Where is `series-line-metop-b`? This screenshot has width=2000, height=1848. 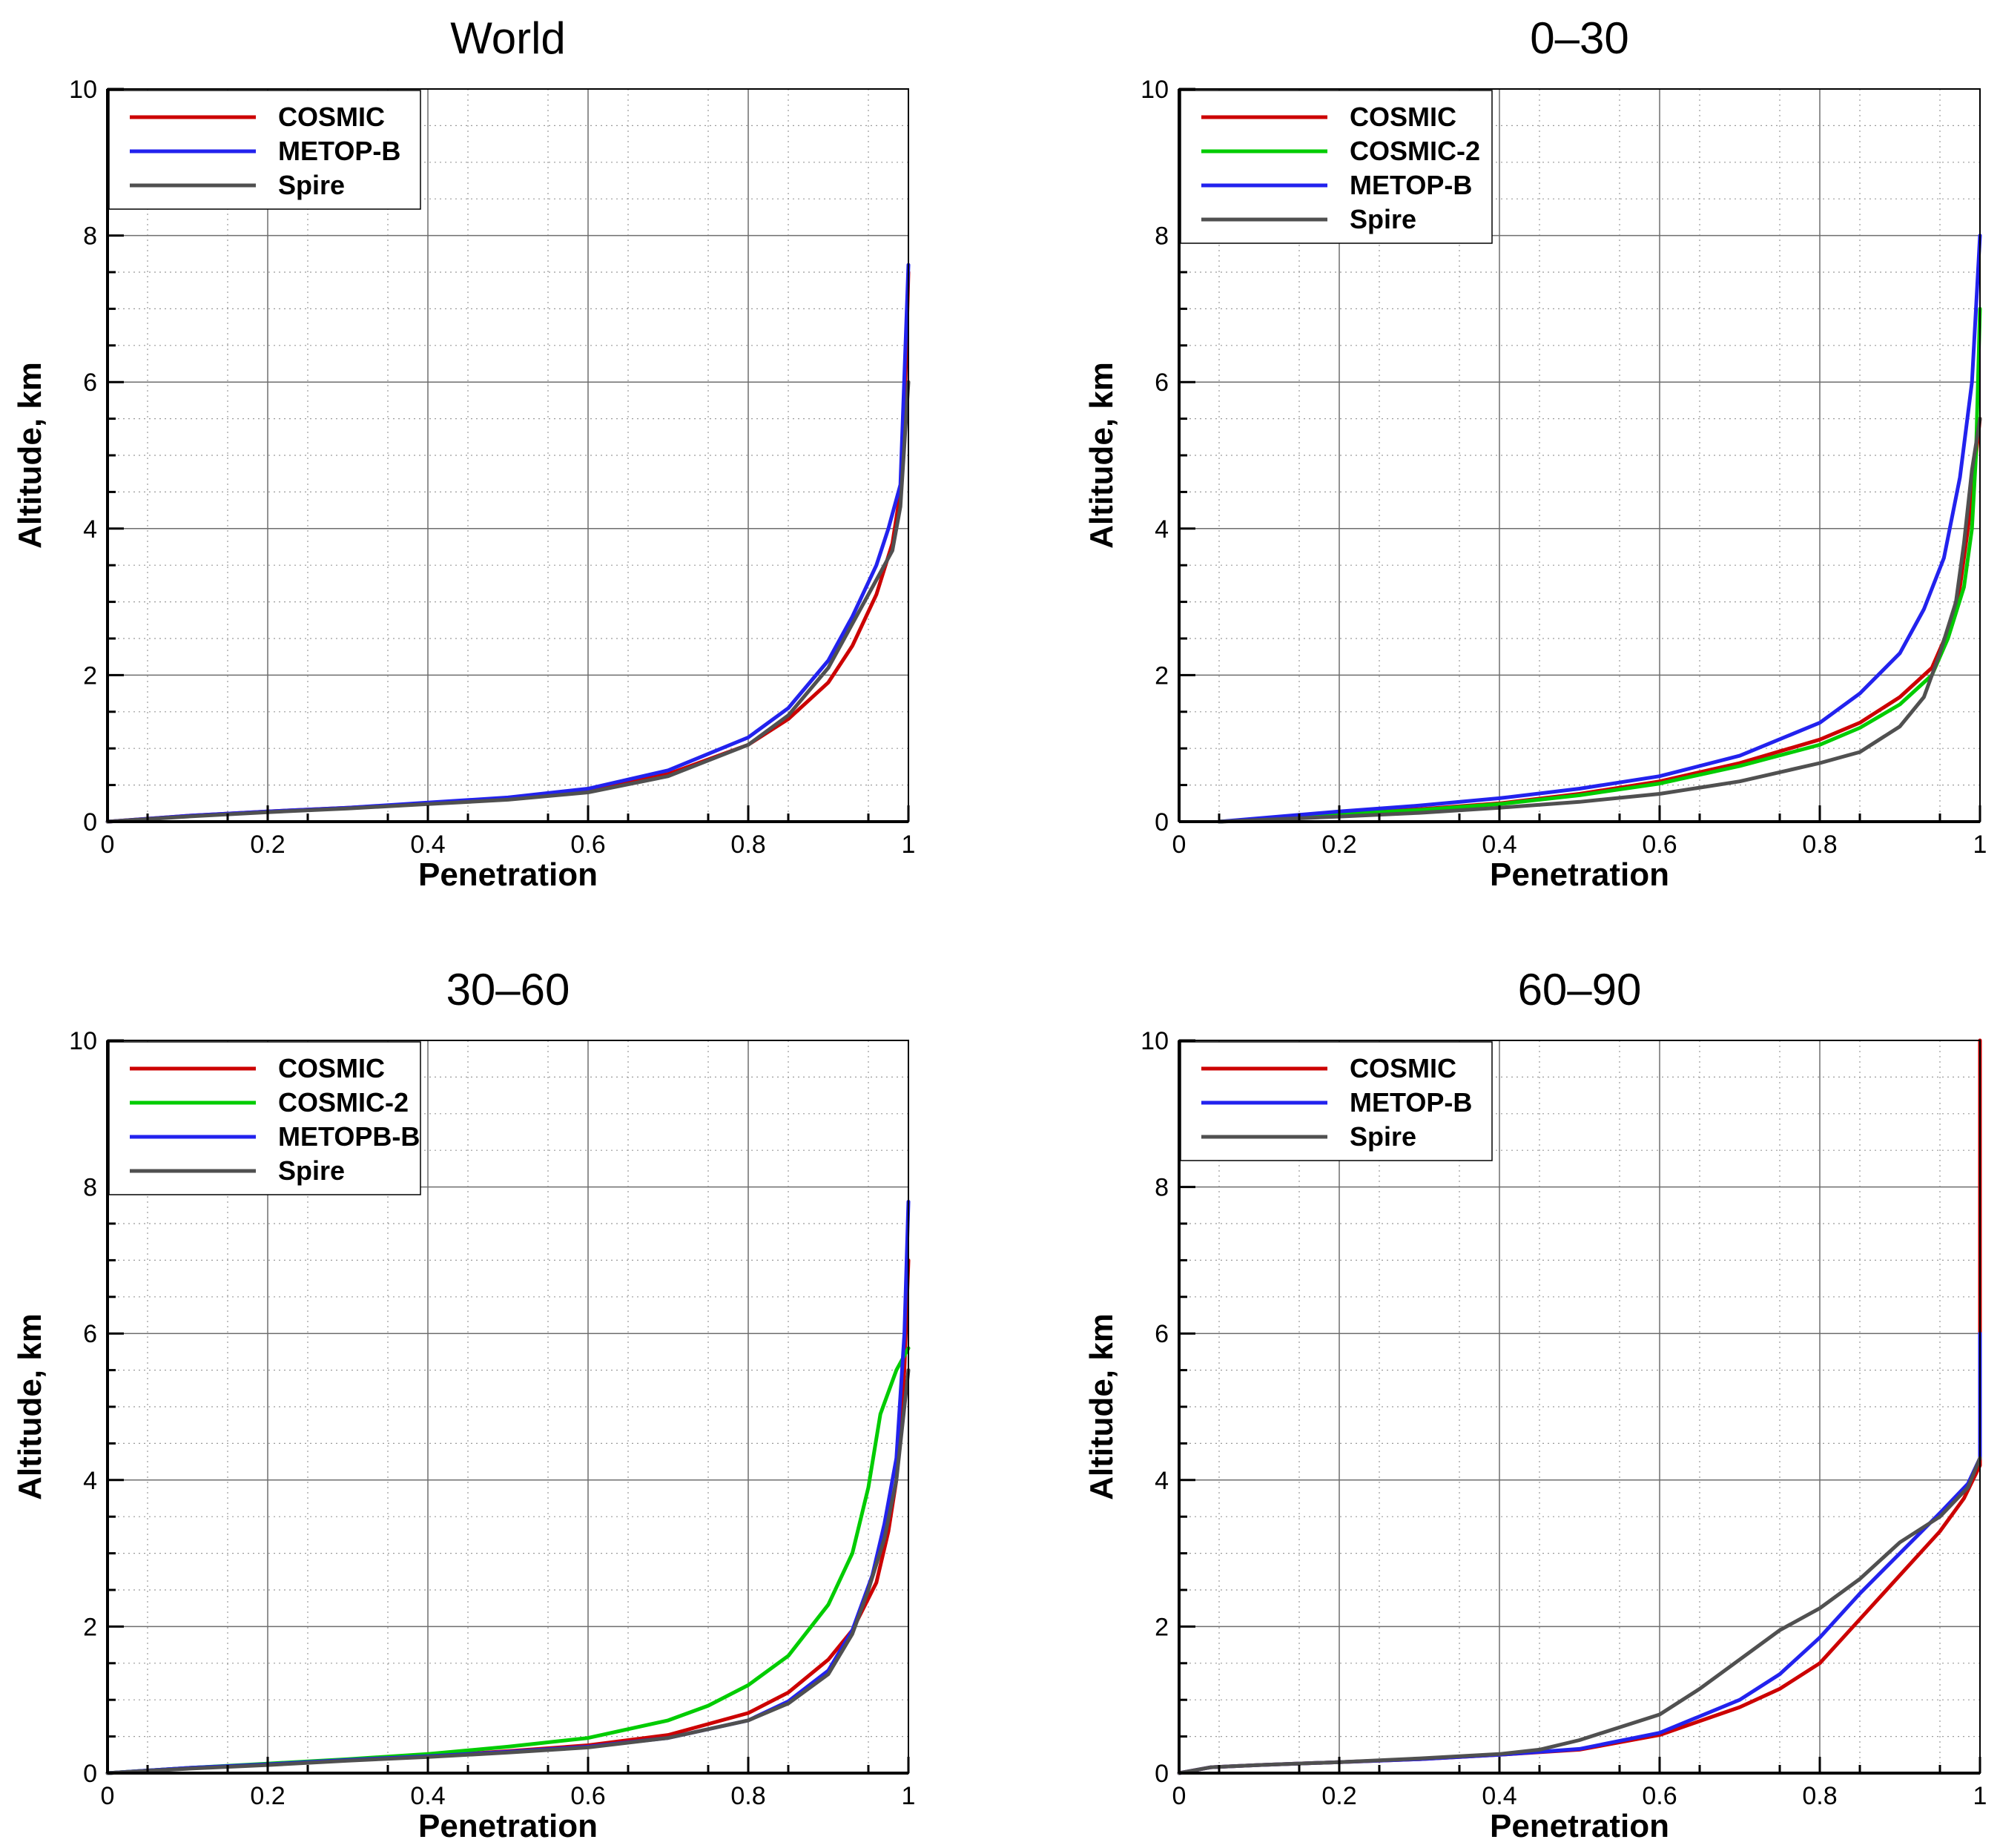
series-line-metop-b is located at coordinates (1599, 529).